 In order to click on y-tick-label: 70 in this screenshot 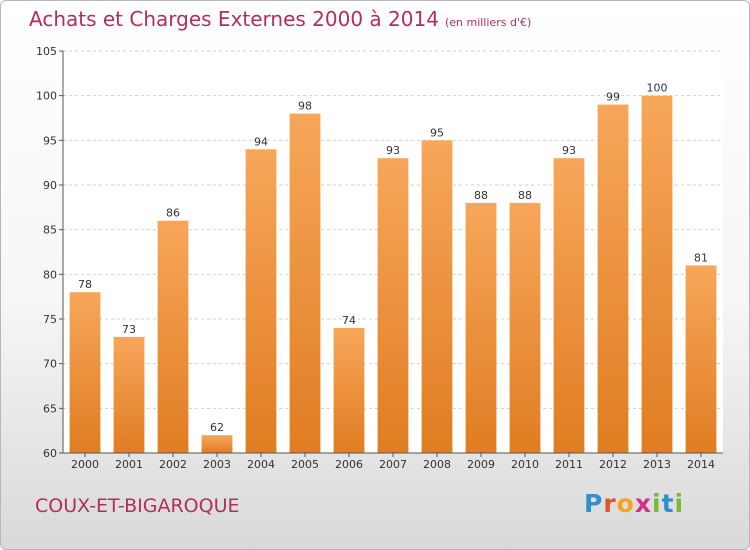, I will do `click(50, 364)`.